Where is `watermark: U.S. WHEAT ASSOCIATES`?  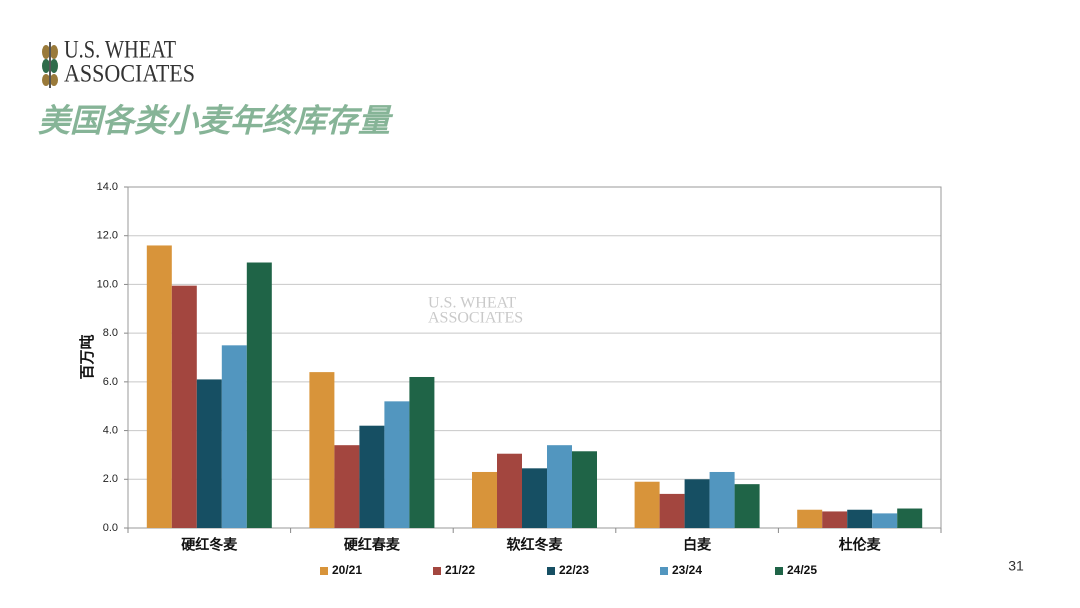 watermark: U.S. WHEAT ASSOCIATES is located at coordinates (475, 311).